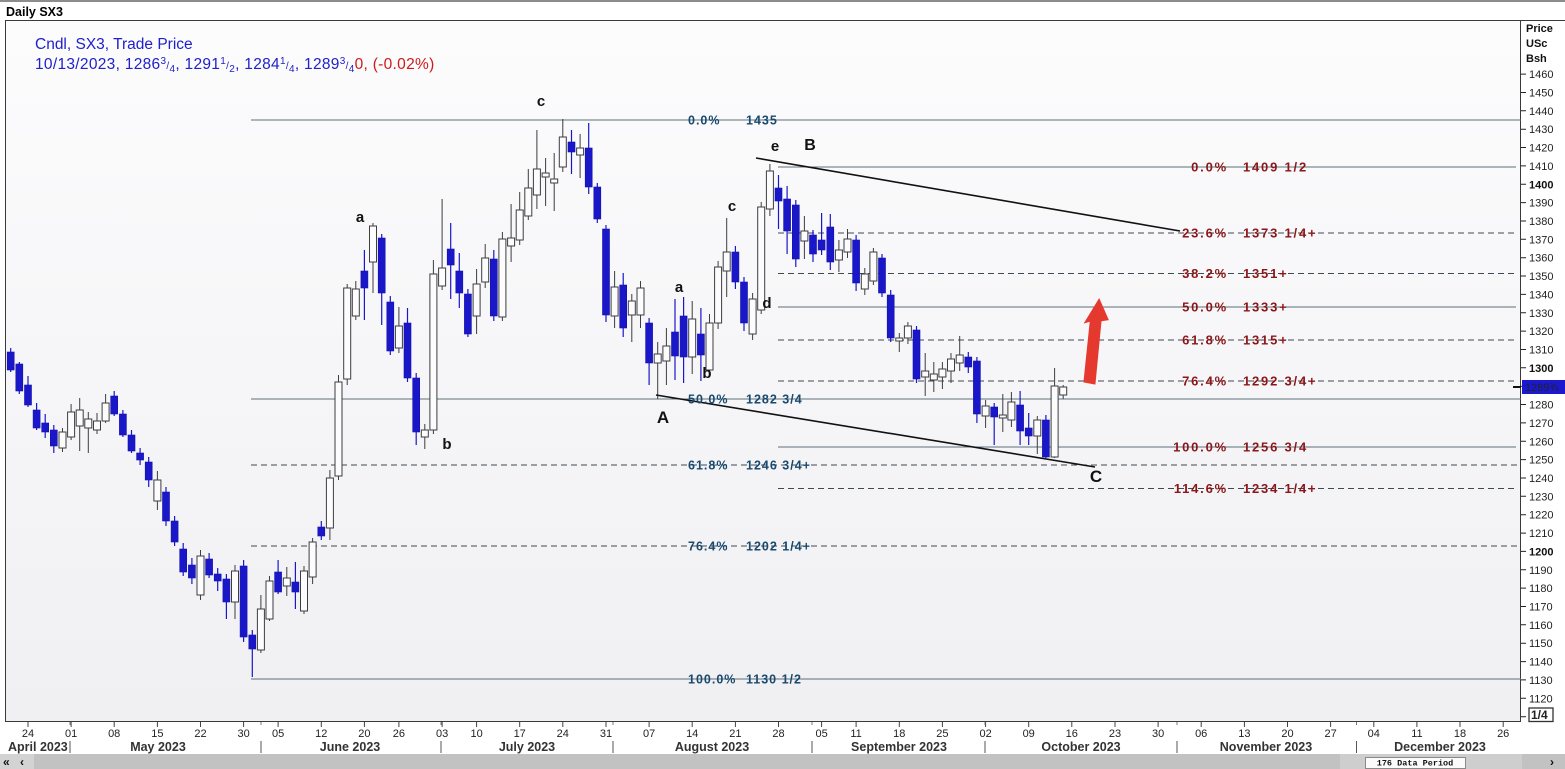  Describe the element at coordinates (157, 734) in the screenshot. I see `svg-text: 15` at that location.